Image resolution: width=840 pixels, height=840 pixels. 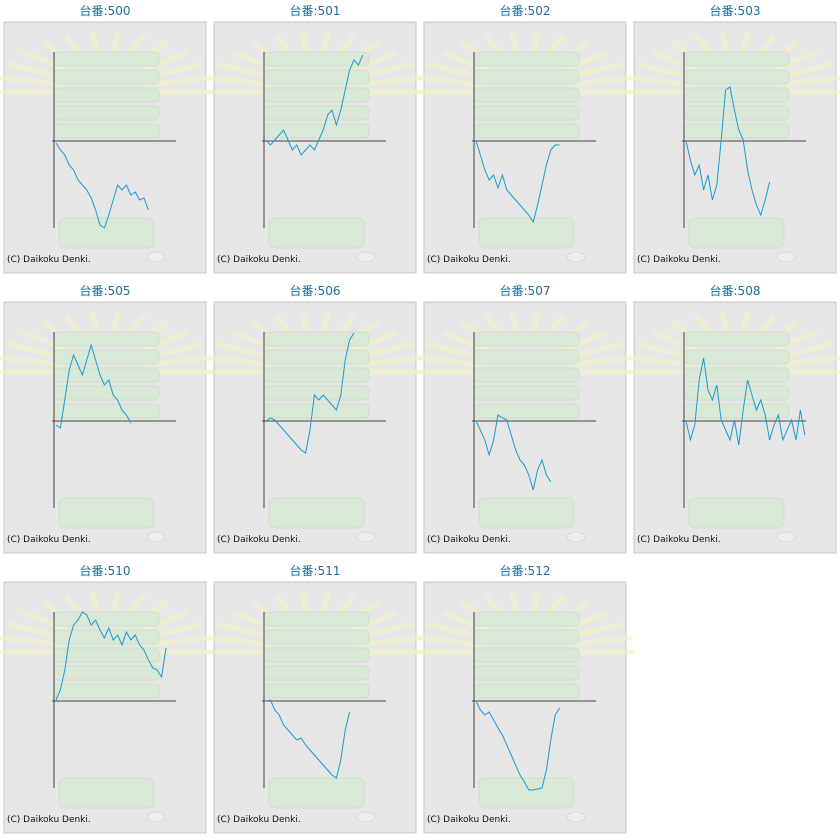 What do you see at coordinates (315, 290) in the screenshot?
I see `panel-title: 台番:506` at bounding box center [315, 290].